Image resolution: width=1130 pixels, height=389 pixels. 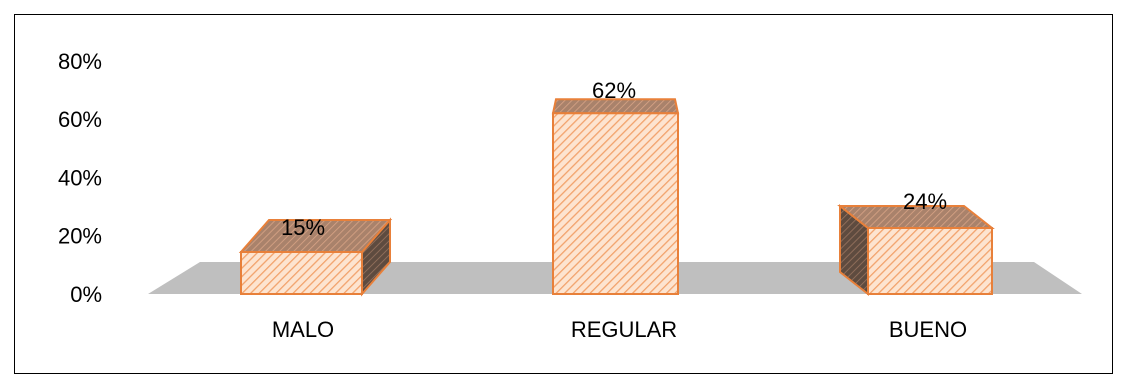 What do you see at coordinates (624, 329) in the screenshot?
I see `category-label-regular: REGULAR` at bounding box center [624, 329].